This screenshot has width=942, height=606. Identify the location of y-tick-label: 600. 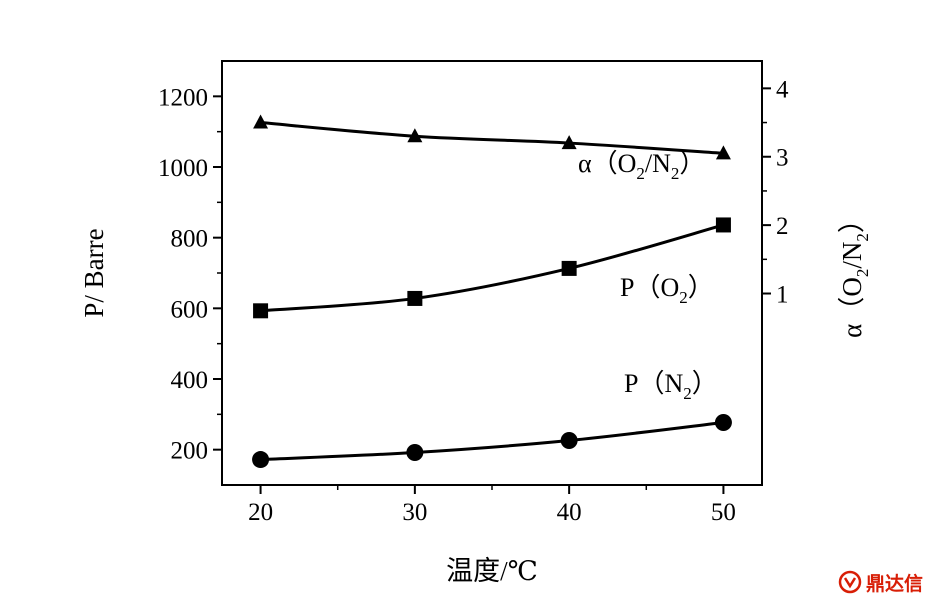
(190, 309).